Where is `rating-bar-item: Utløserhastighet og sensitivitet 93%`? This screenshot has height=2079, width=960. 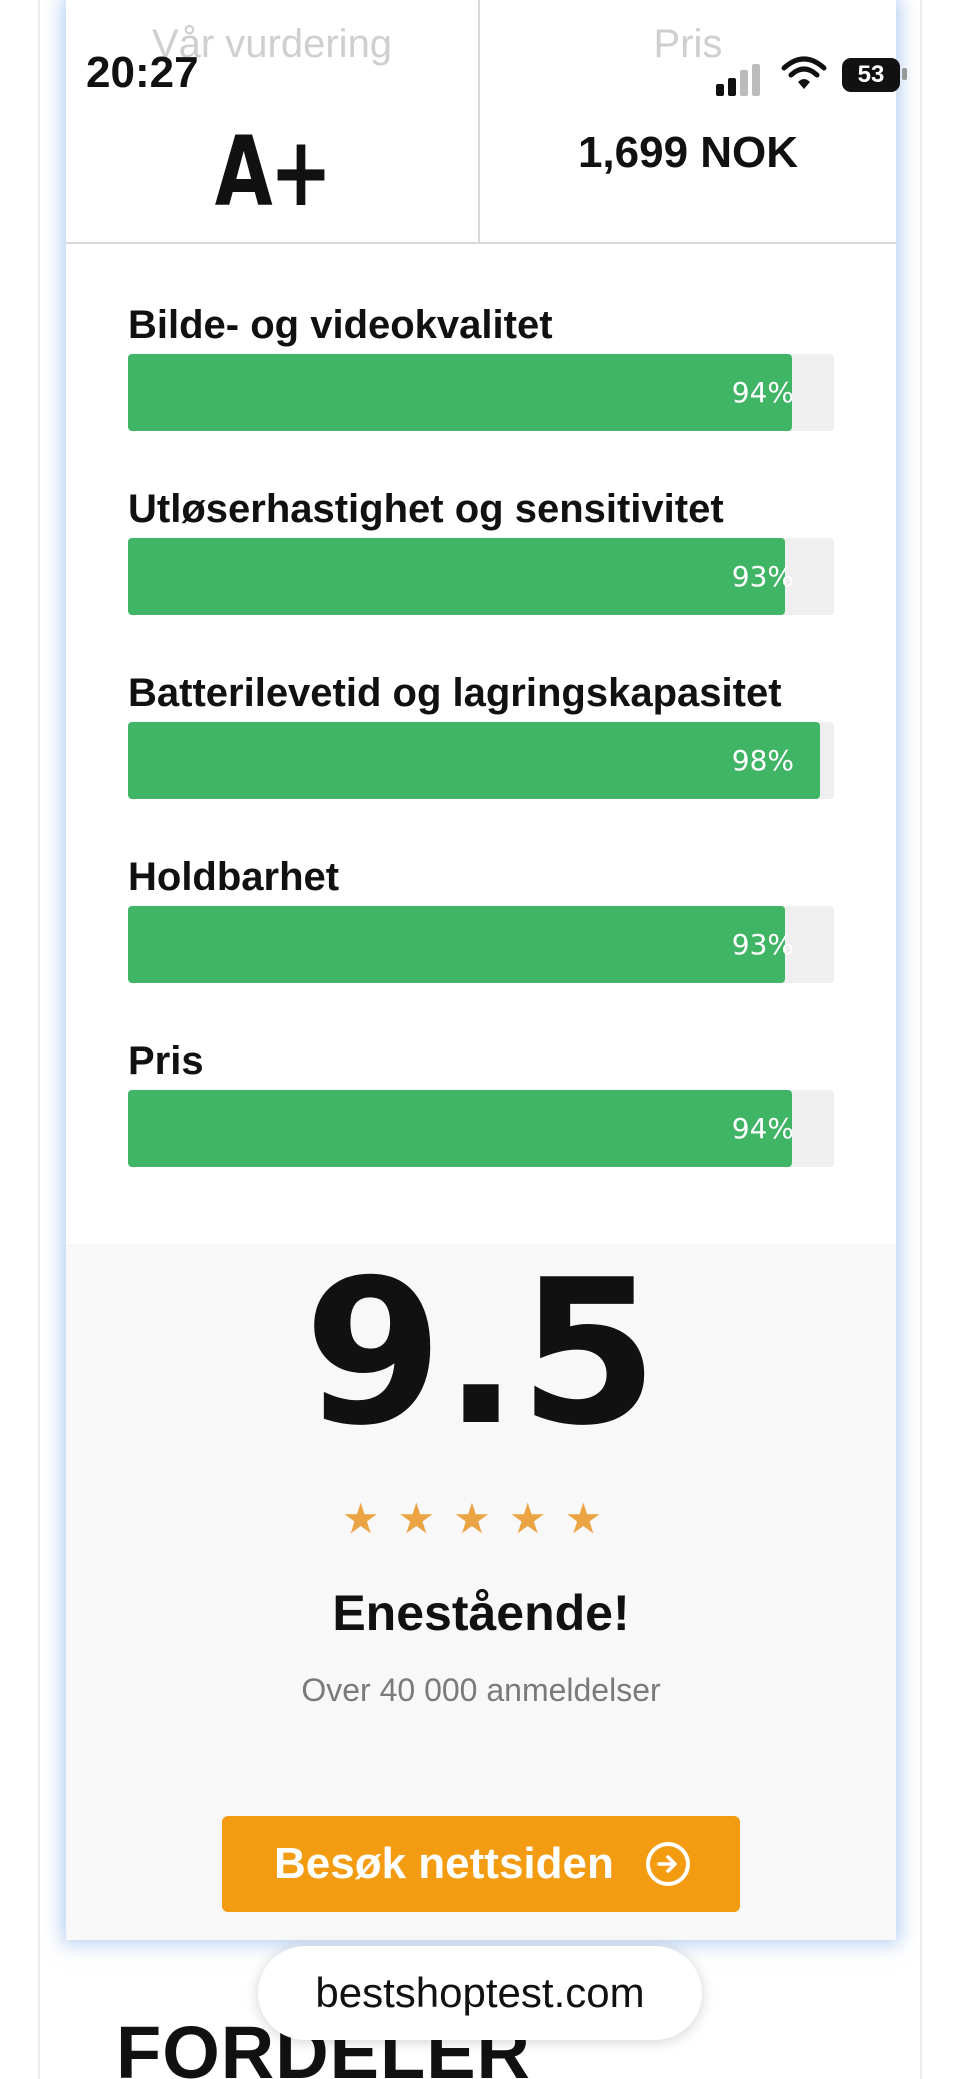 rating-bar-item: Utløserhastighet og sensitivitet 93% is located at coordinates (482, 549).